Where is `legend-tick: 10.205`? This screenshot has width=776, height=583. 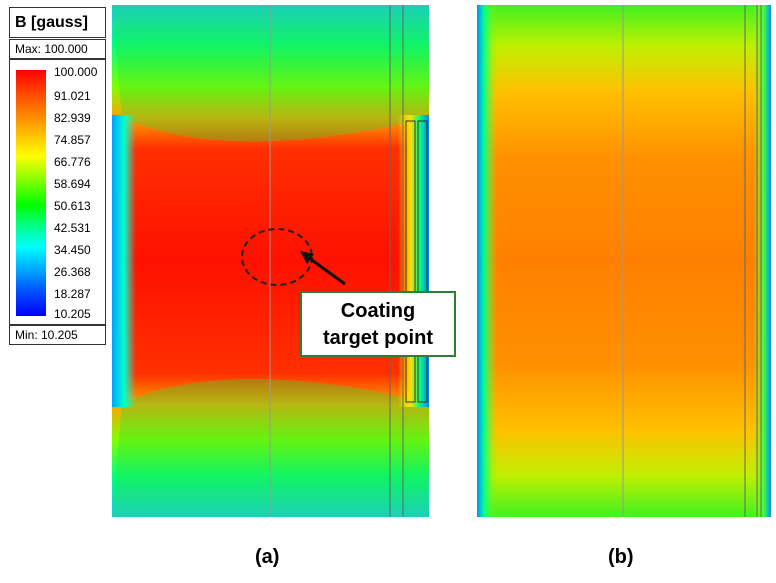 legend-tick: 10.205 is located at coordinates (72, 314).